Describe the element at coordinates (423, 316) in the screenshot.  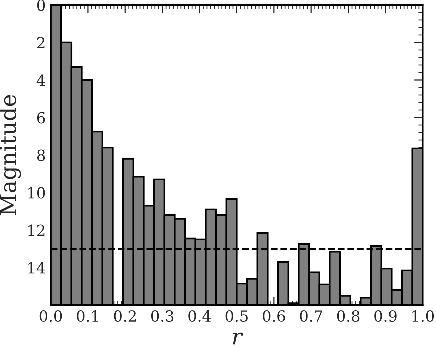
I see `x-tick-label: 1.0` at that location.